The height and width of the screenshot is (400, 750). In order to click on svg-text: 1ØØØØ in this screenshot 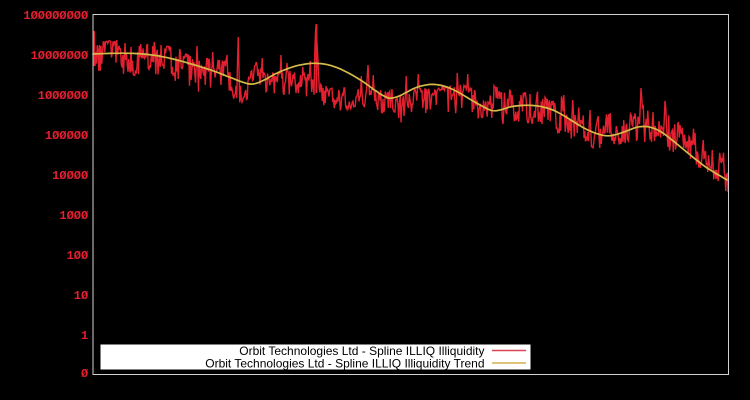, I will do `click(70, 176)`.